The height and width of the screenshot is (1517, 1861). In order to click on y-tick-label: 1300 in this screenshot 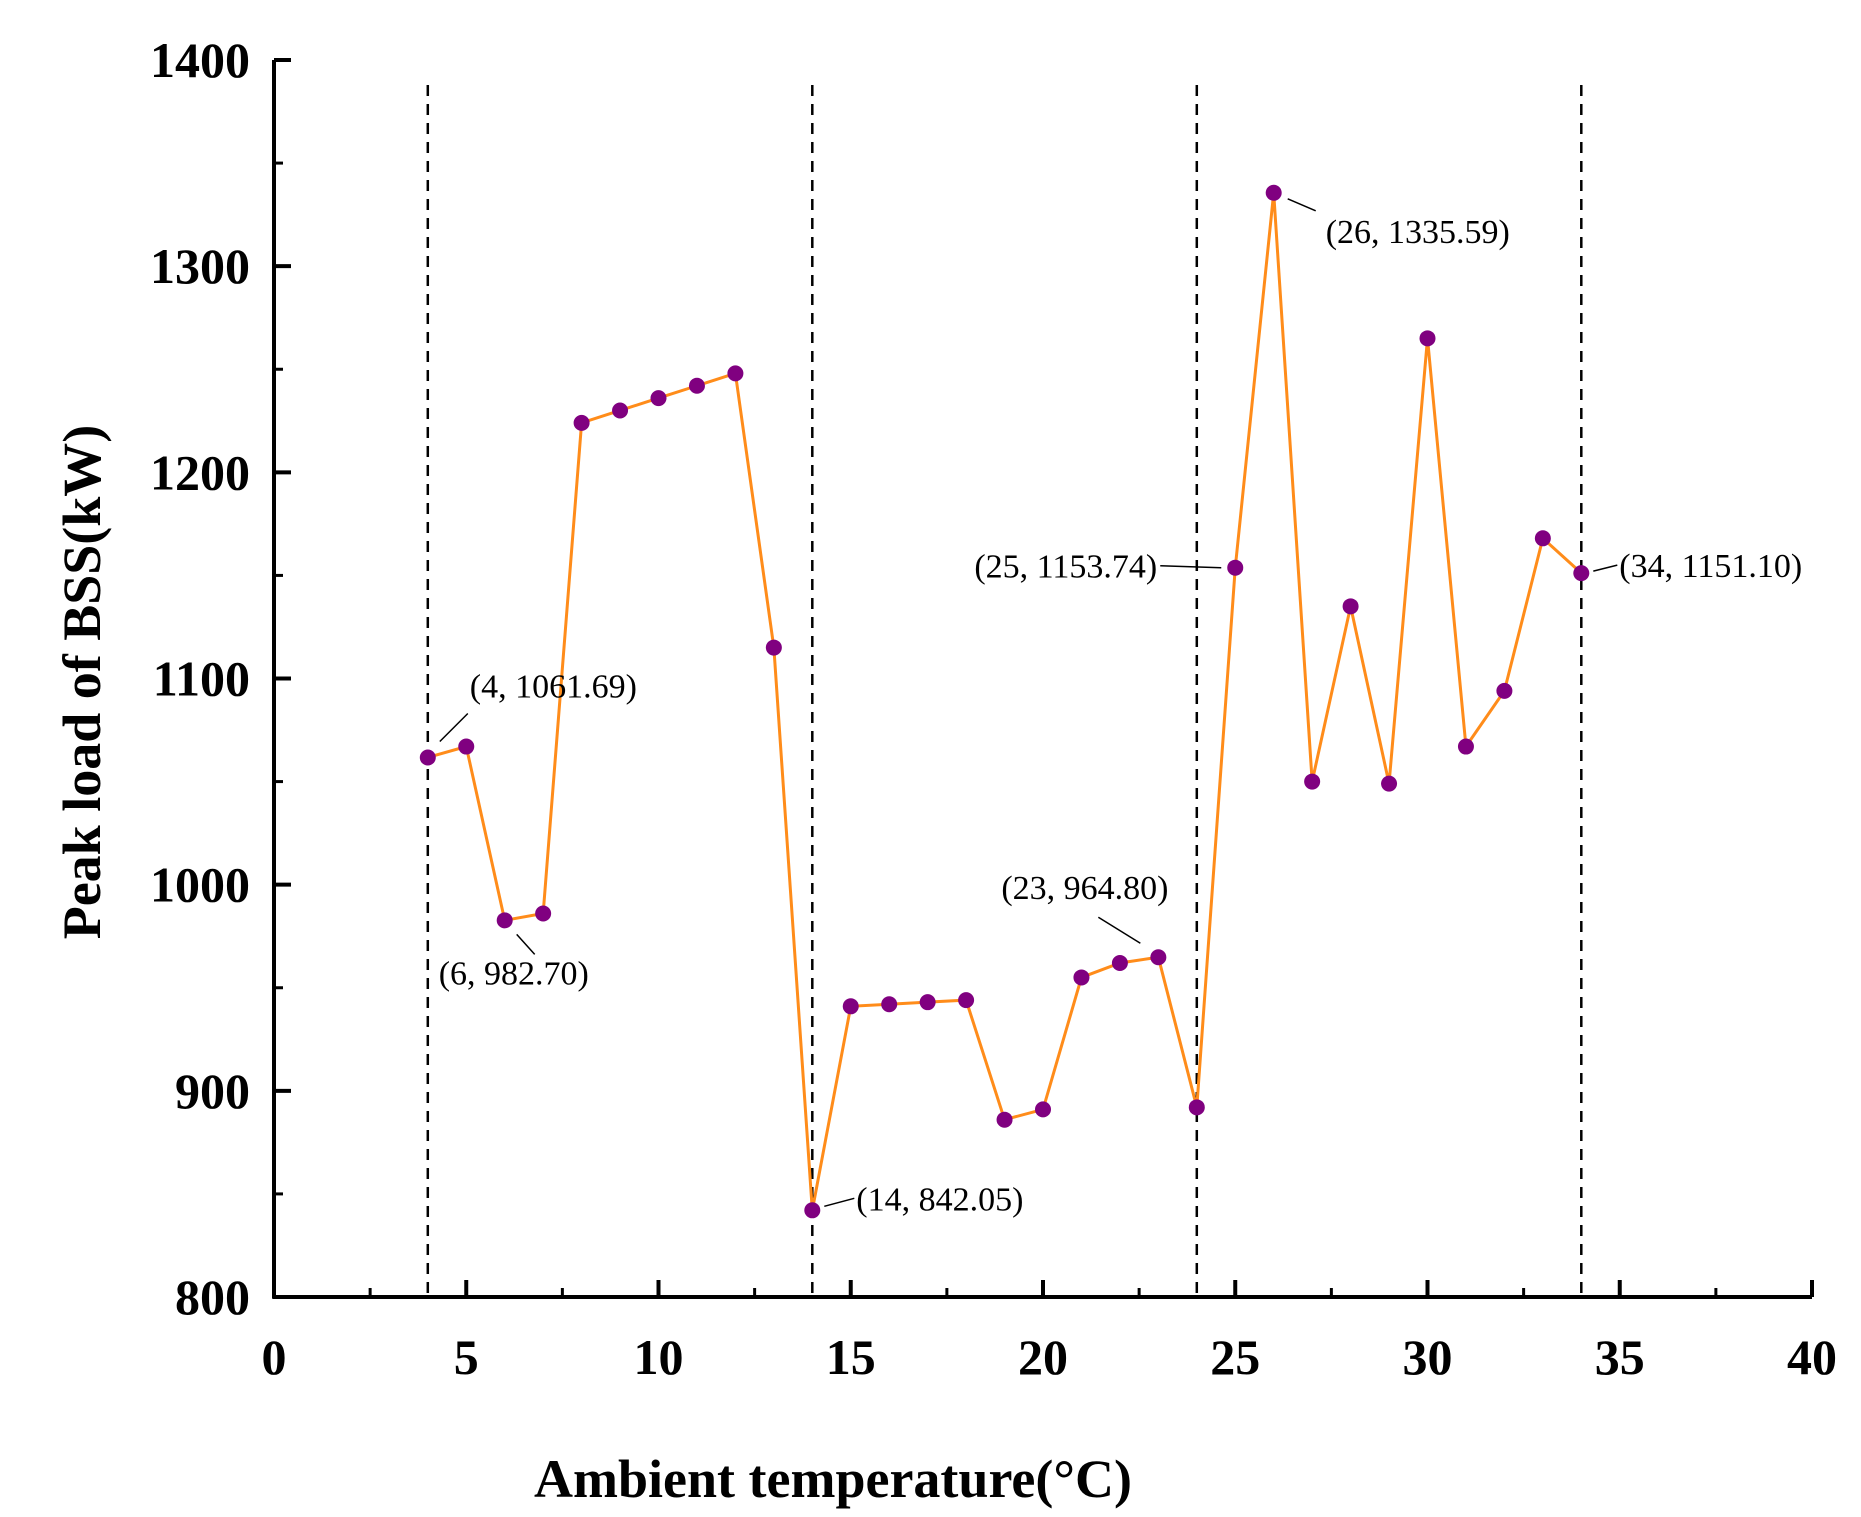, I will do `click(200, 266)`.